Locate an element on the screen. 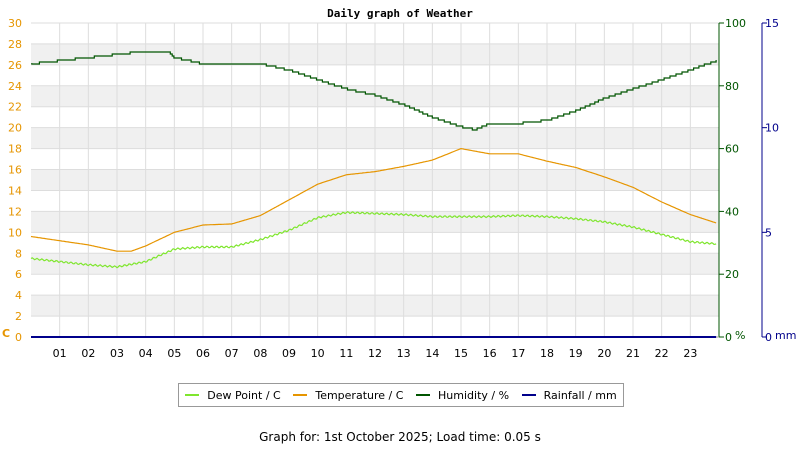 This screenshot has width=800, height=450. x-tick-label: 10 is located at coordinates (318, 353).